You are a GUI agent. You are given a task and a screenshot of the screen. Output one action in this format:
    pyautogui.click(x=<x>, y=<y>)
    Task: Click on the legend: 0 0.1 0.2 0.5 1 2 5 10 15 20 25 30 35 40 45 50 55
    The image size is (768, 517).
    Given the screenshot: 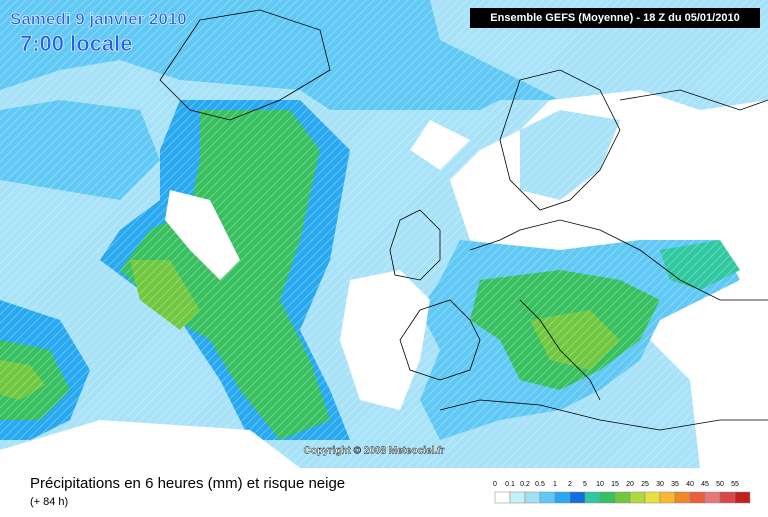 What is the action you would take?
    pyautogui.click(x=622, y=492)
    